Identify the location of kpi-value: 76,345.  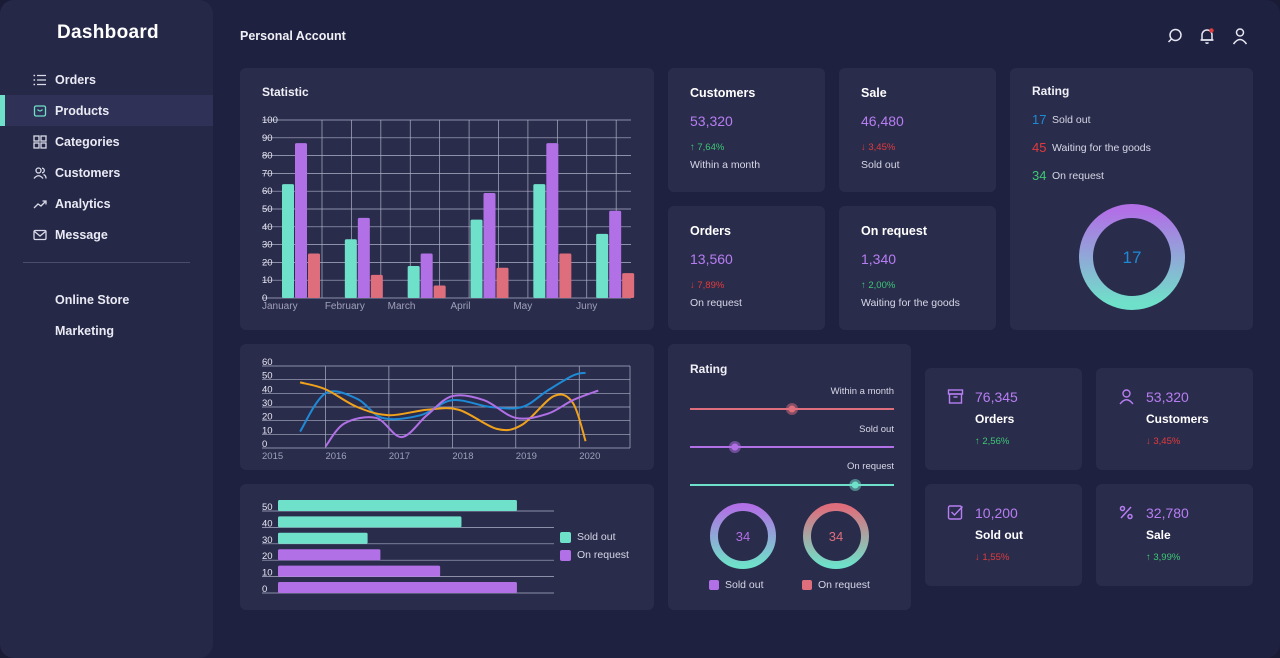
(996, 397).